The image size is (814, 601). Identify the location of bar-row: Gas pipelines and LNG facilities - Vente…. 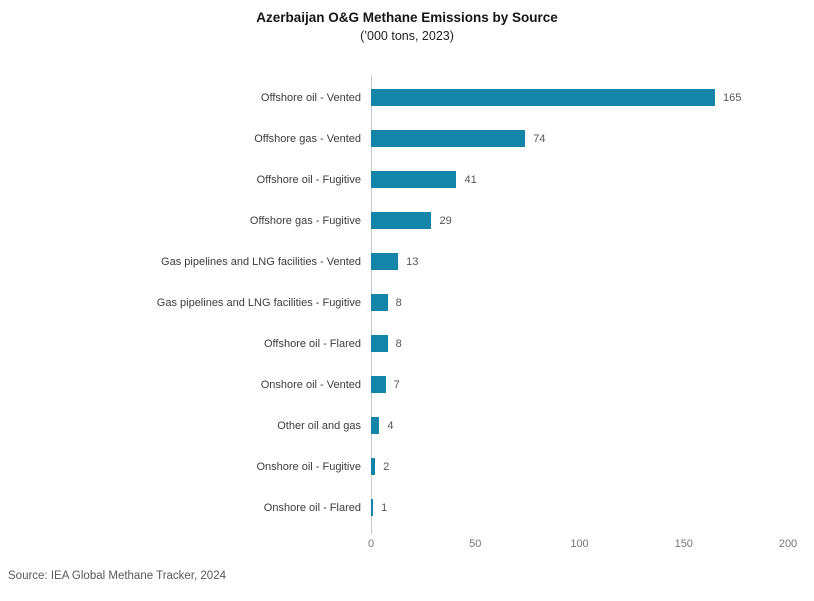
(407, 261).